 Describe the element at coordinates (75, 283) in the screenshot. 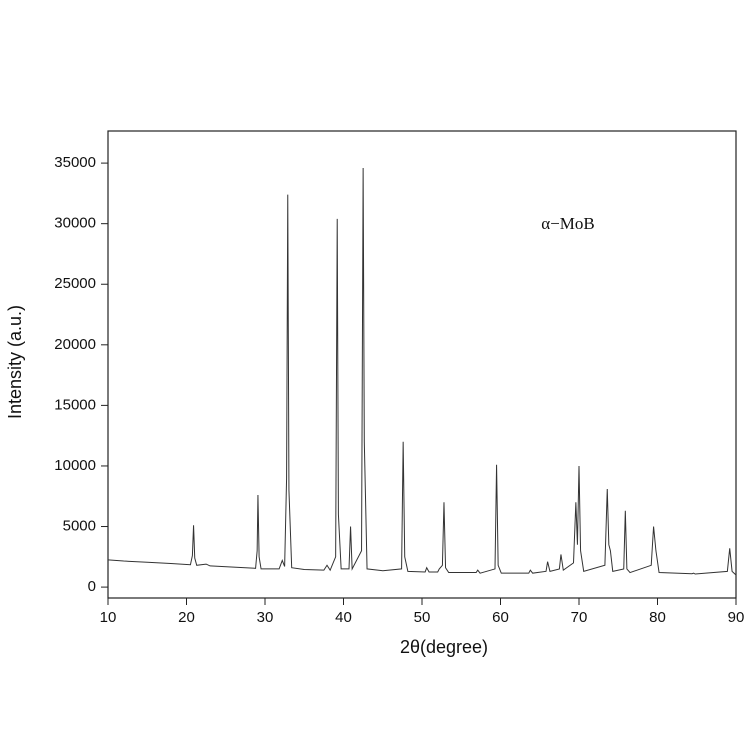

I see `y-tick-label: 25000` at that location.